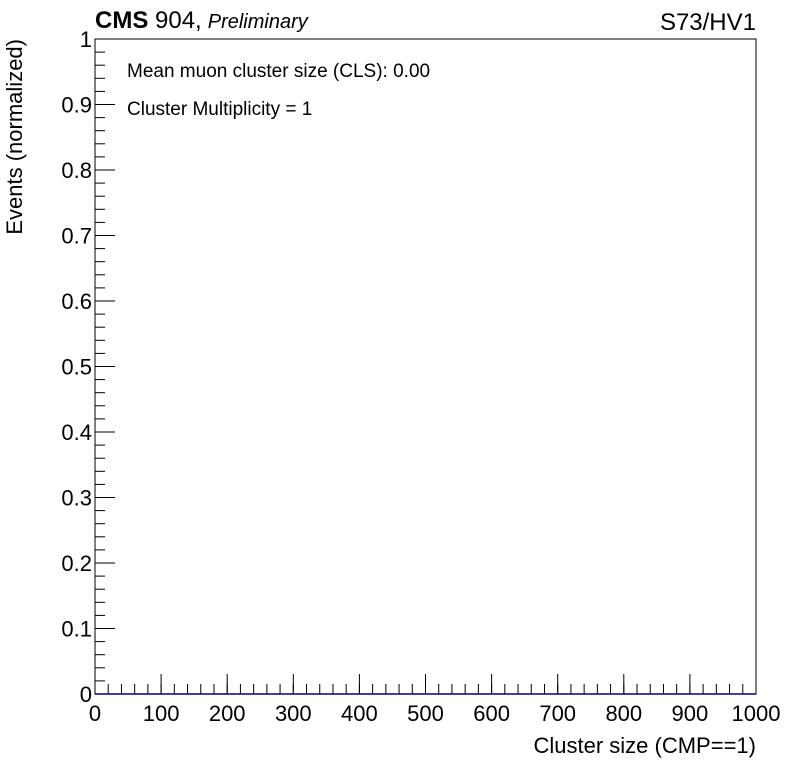  I want to click on y-tick-label: 1, so click(86, 39).